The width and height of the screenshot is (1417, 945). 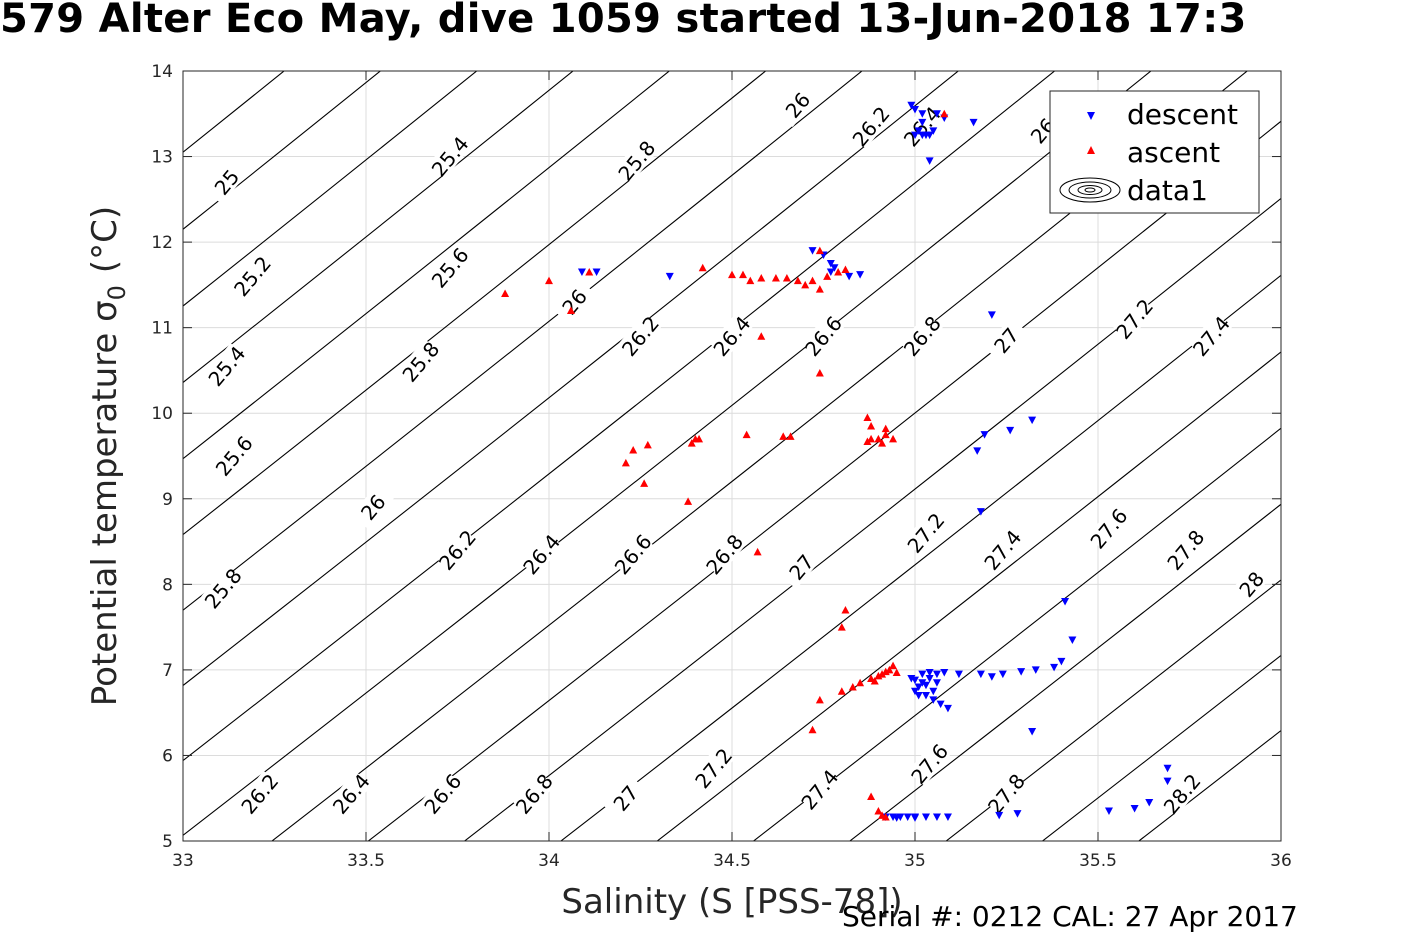 I want to click on y-tick-label: 14, so click(x=162, y=72).